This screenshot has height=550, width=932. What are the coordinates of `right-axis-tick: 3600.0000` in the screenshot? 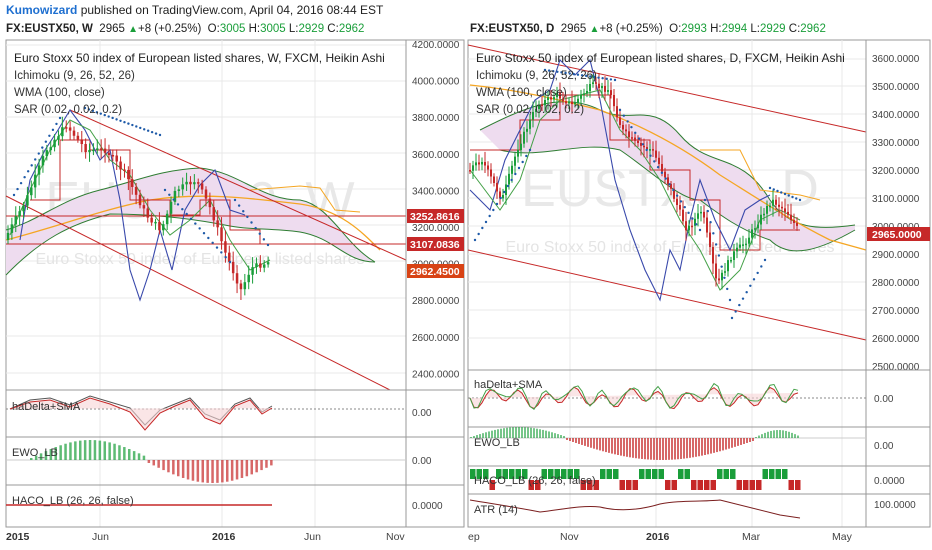 It's located at (896, 59).